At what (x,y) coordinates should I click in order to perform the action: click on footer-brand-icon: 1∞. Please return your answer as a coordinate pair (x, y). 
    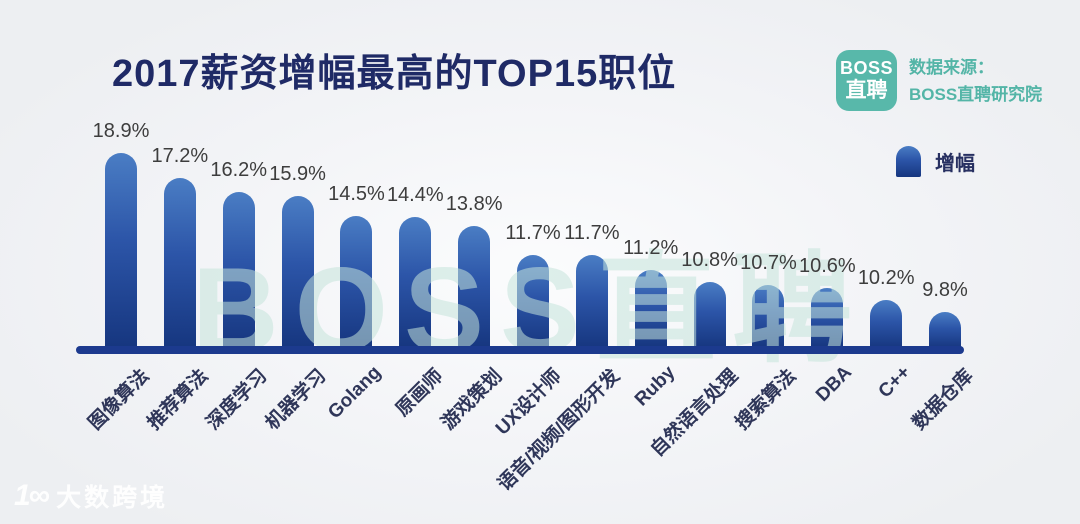
    Looking at the image, I should click on (32, 495).